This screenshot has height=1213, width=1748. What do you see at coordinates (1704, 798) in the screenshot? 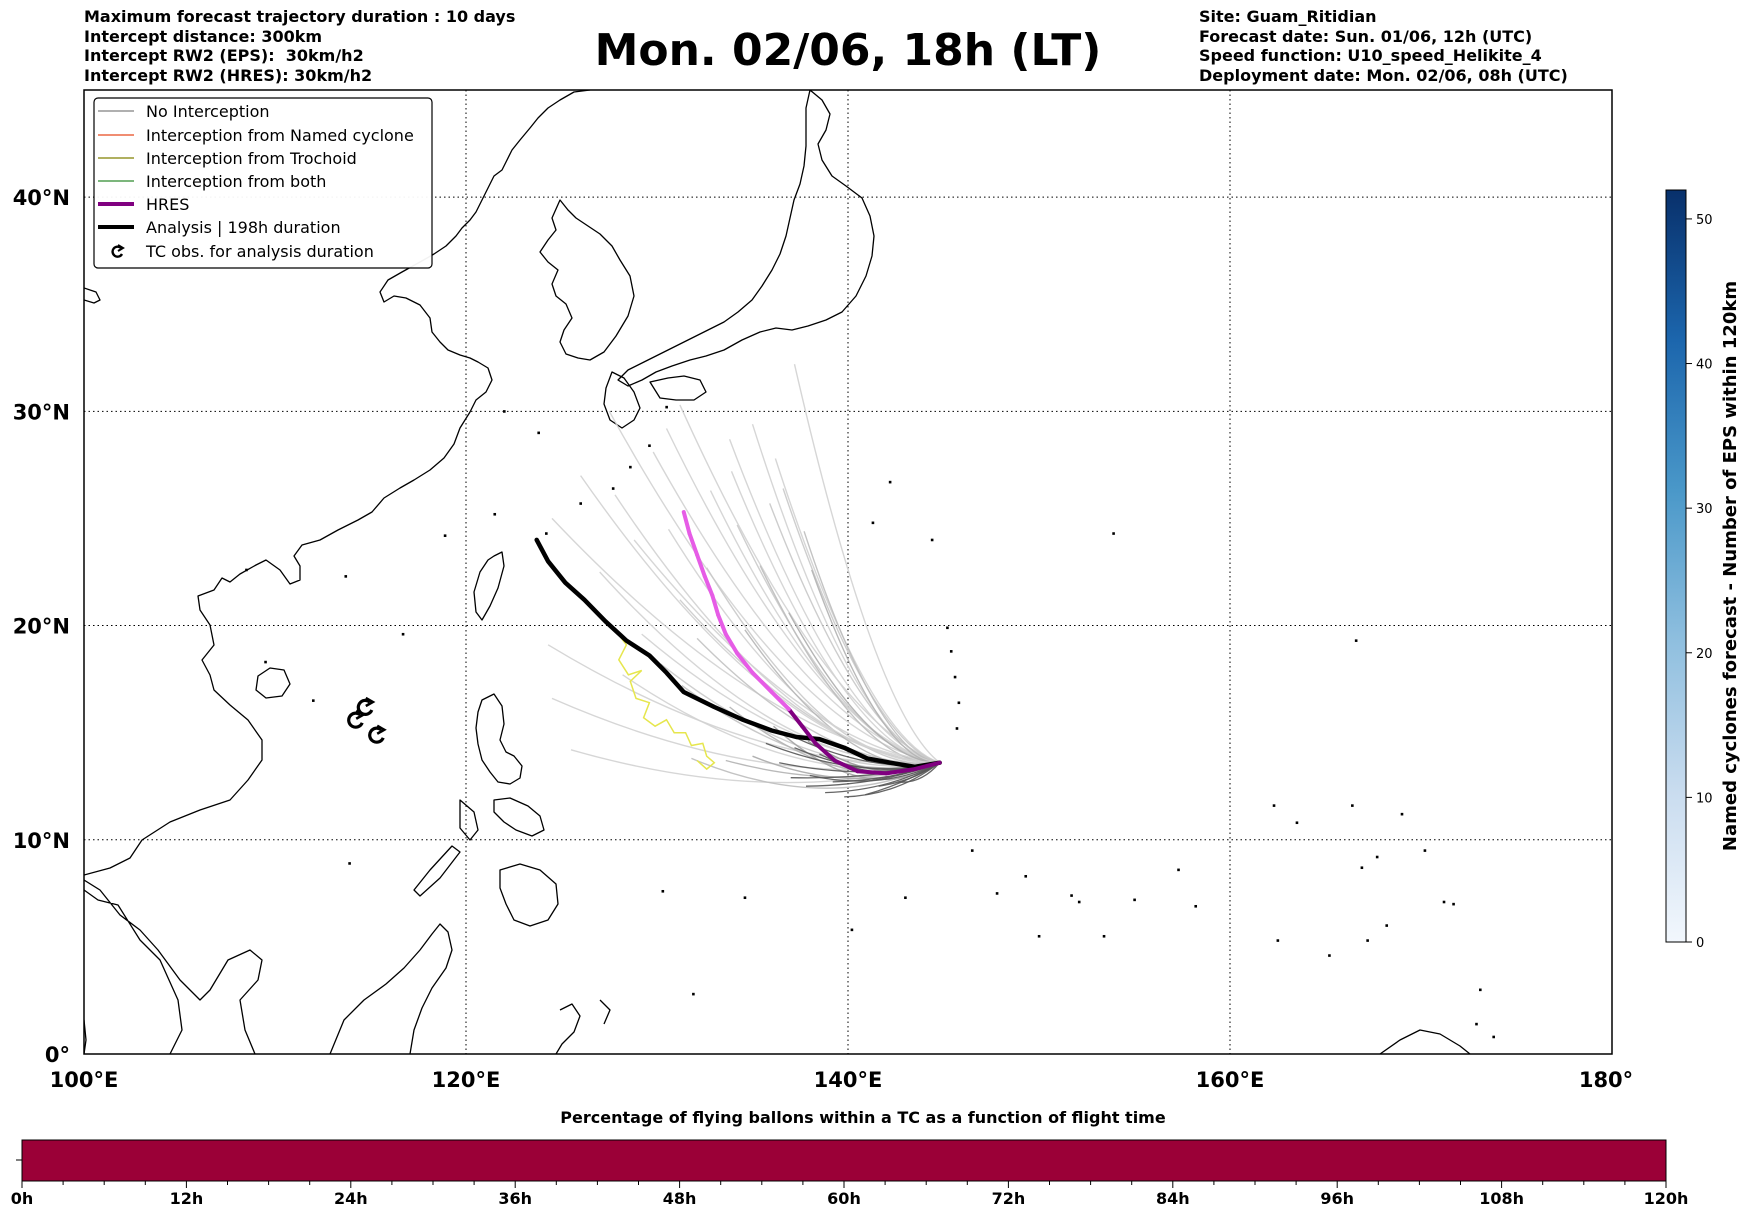
I see `colorbar-tick-label: 10` at bounding box center [1704, 798].